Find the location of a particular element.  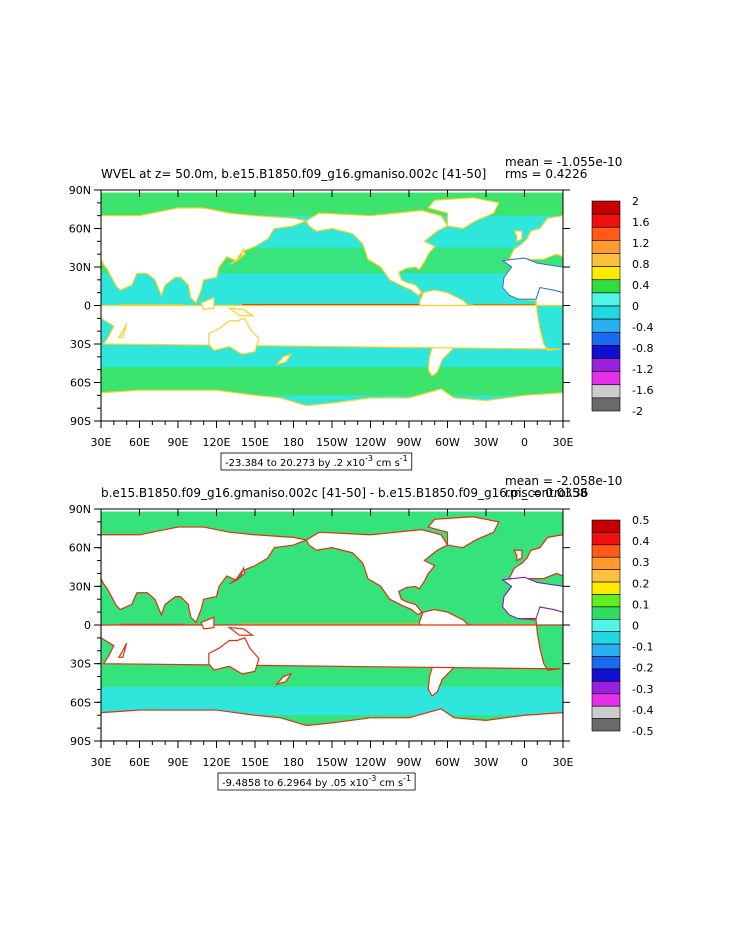

colorbar-label: -1.6 is located at coordinates (642, 390).